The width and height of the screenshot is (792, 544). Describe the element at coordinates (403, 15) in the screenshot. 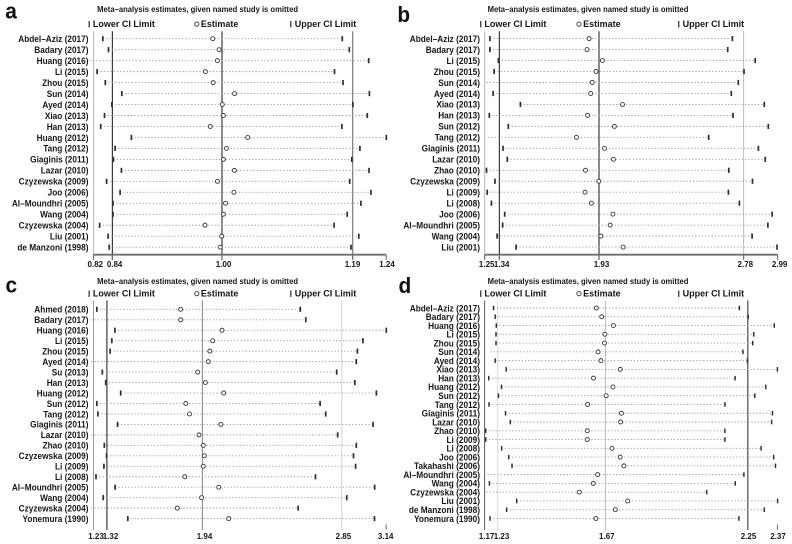

I see `svg-text: b` at that location.